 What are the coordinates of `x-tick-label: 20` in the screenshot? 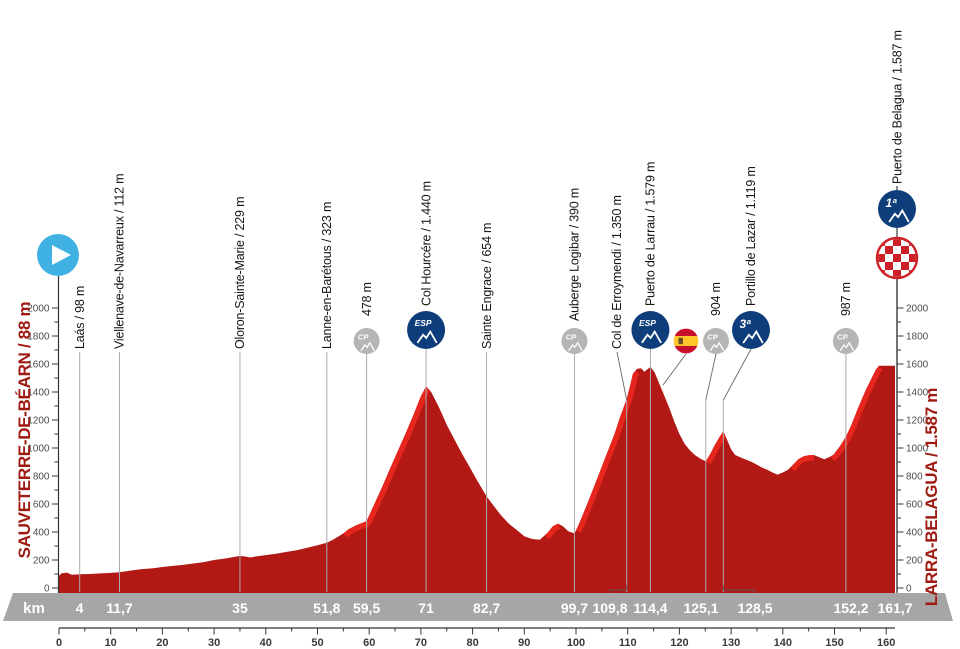 It's located at (162, 643).